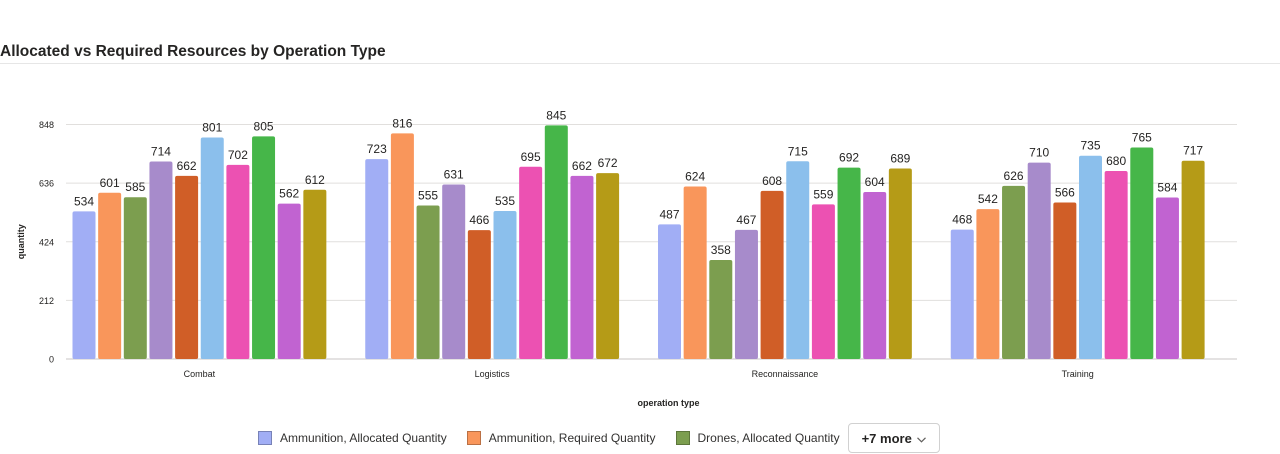 This screenshot has width=1280, height=454. What do you see at coordinates (289, 194) in the screenshot?
I see `data-label: 562` at bounding box center [289, 194].